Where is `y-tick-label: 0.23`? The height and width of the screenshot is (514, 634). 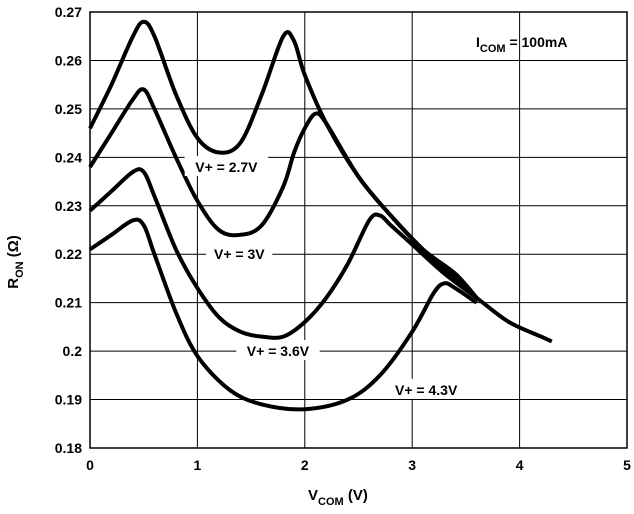 y-tick-label: 0.23 is located at coordinates (68, 206).